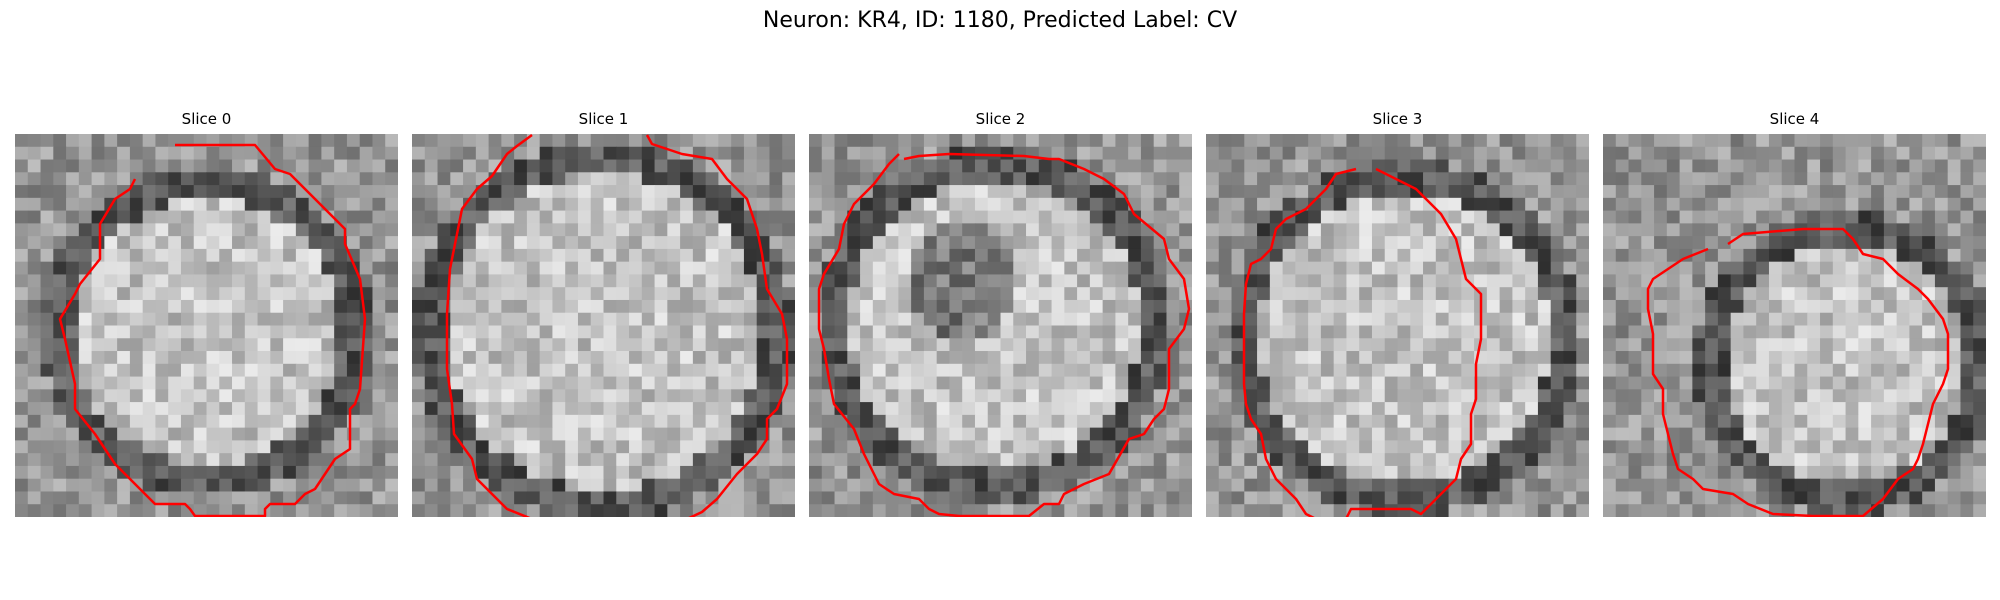 This screenshot has height=600, width=2000. Describe the element at coordinates (603, 119) in the screenshot. I see `slice-title: Slice 1` at that location.